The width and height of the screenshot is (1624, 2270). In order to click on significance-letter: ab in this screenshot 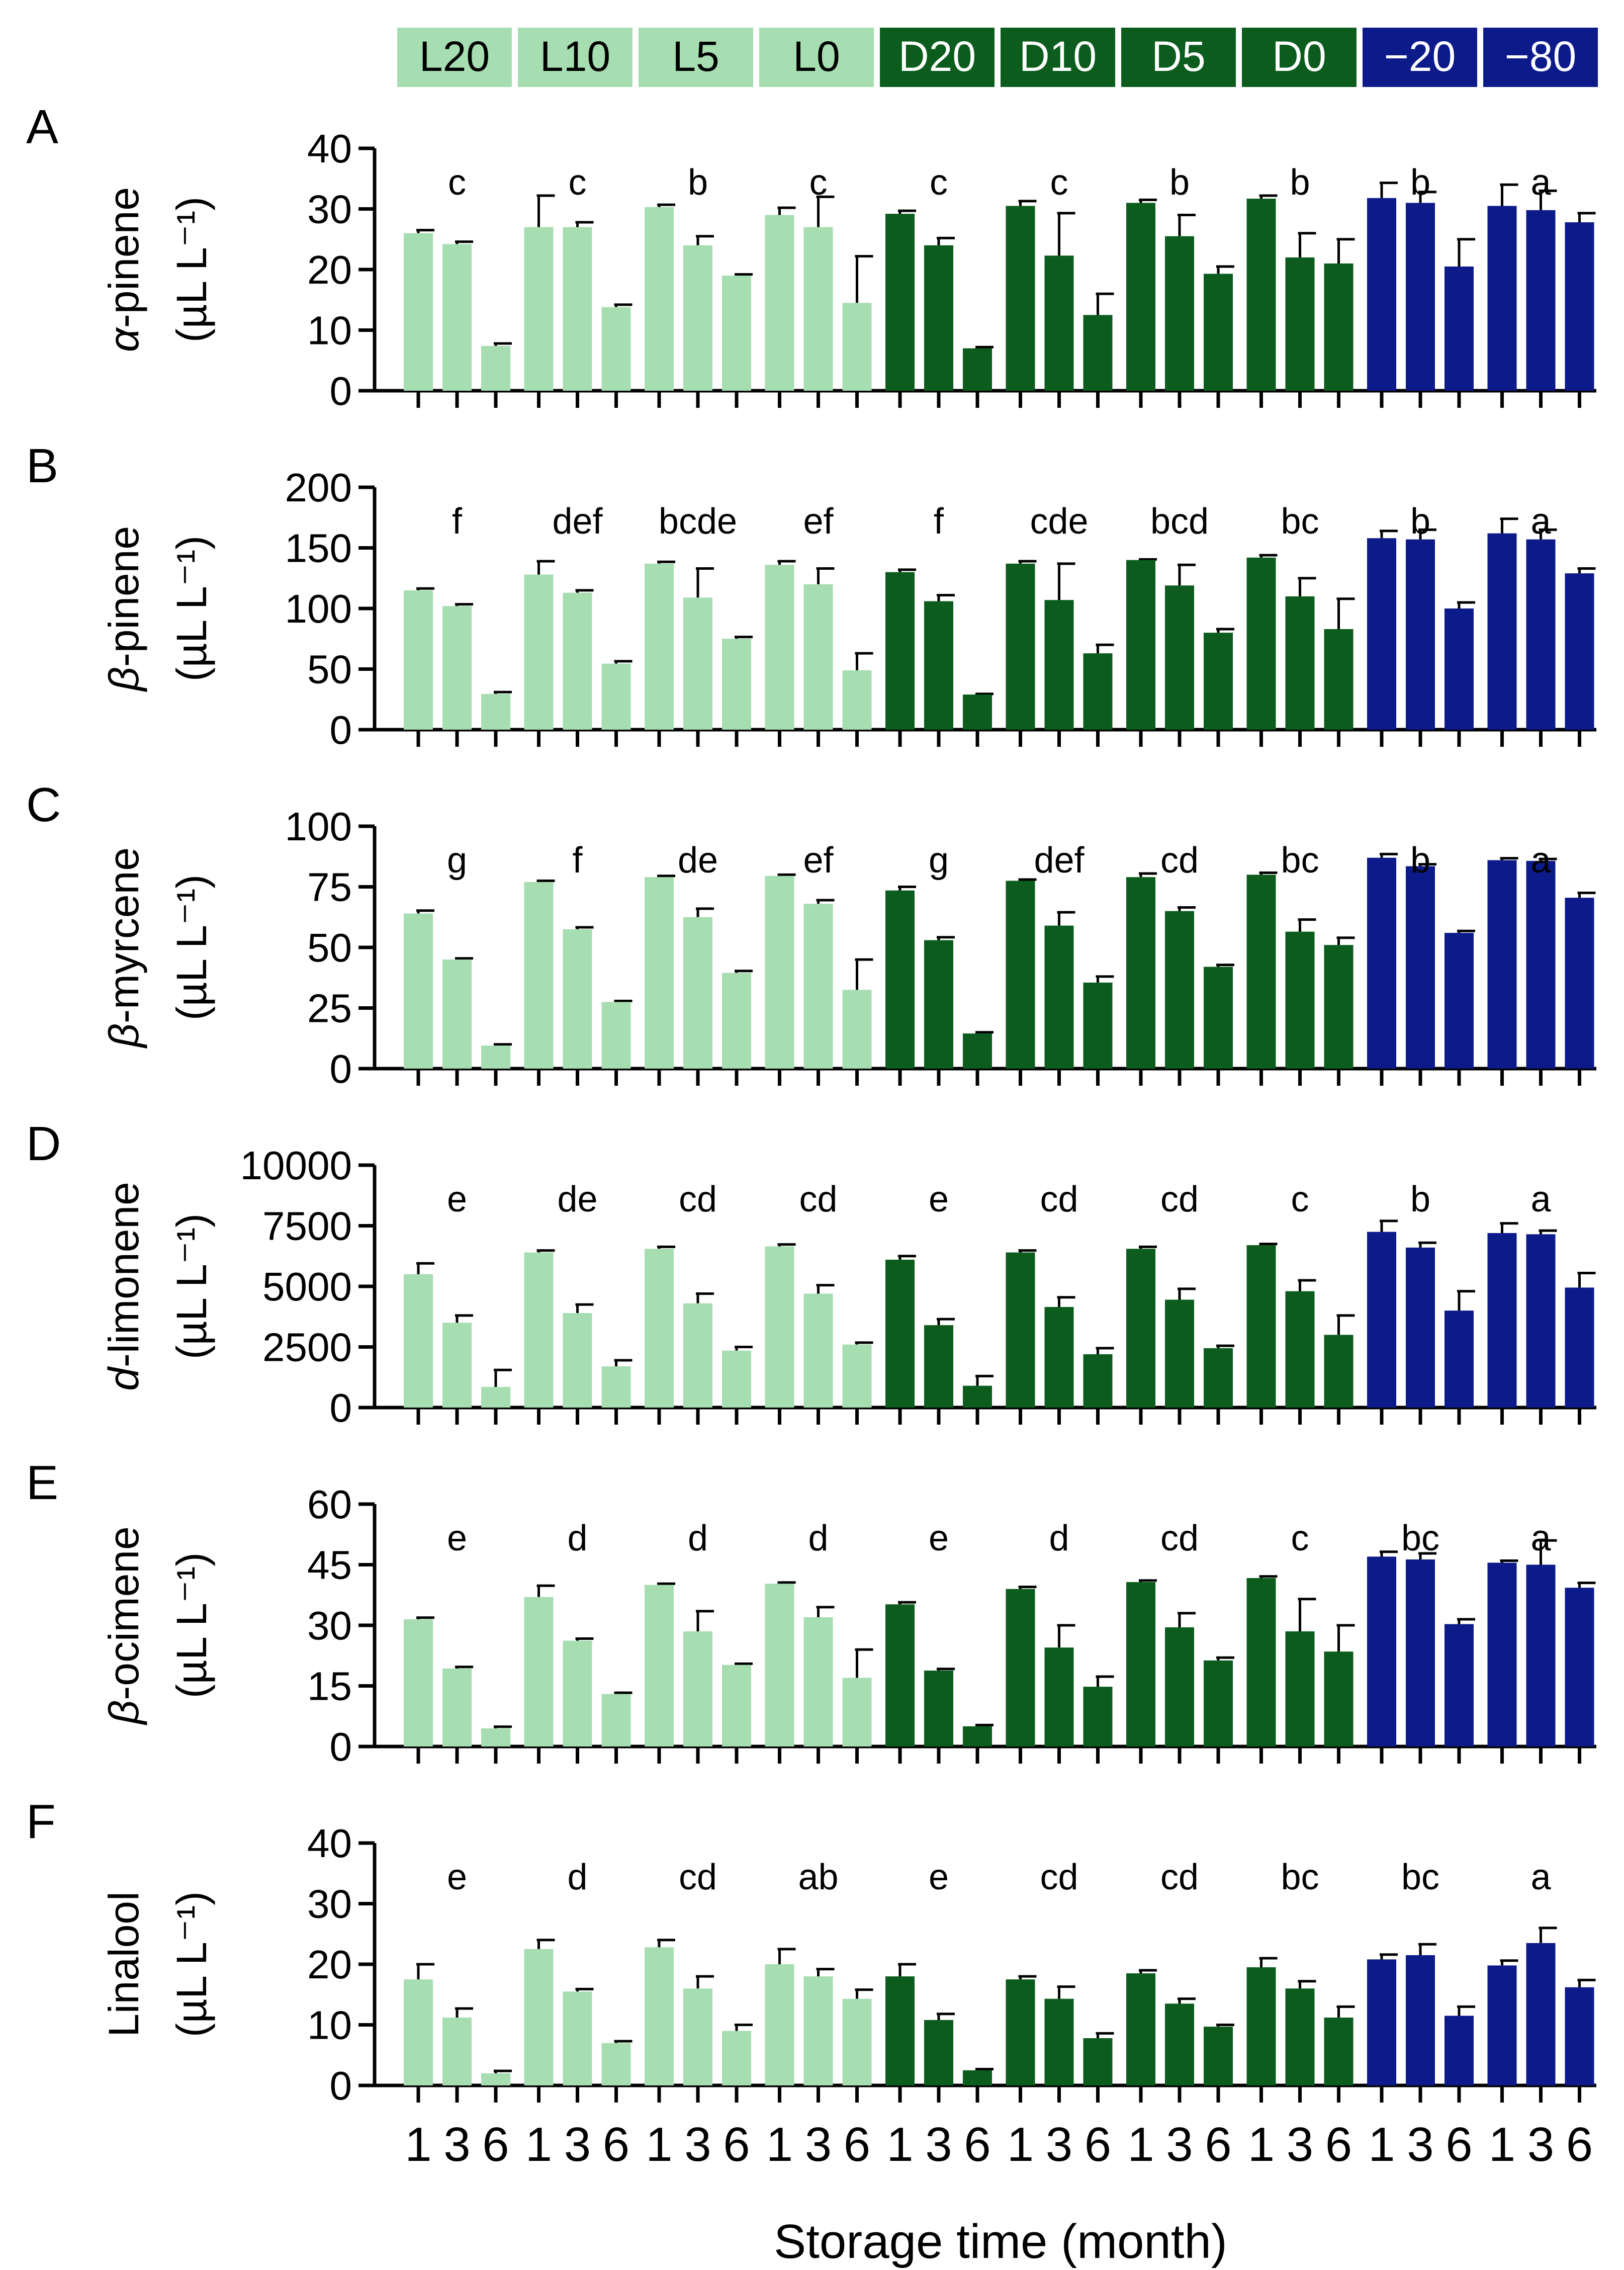, I will do `click(818, 1877)`.